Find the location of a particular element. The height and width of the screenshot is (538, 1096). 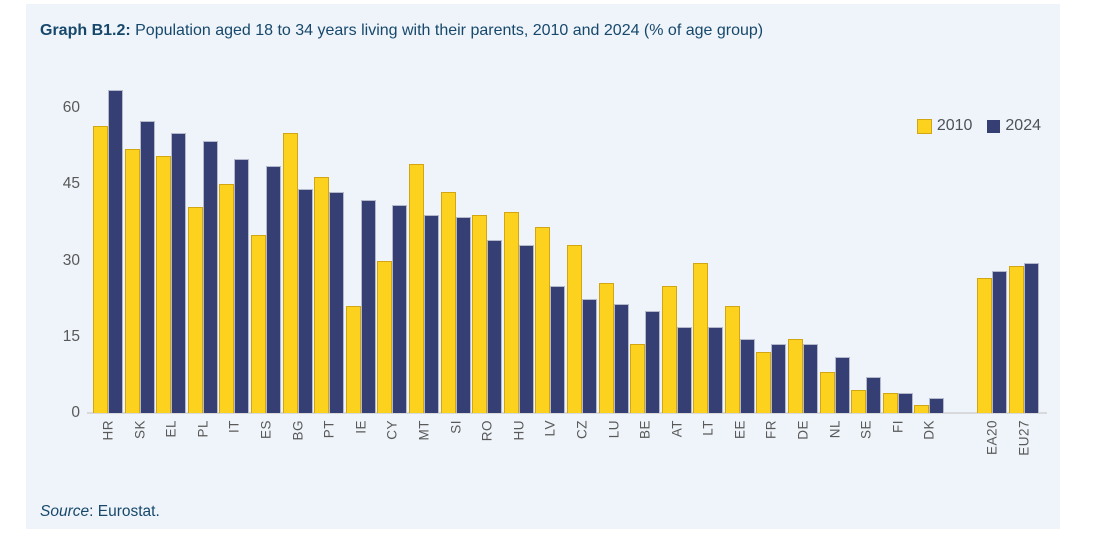

bar-group-HU: HU is located at coordinates (518, 326).